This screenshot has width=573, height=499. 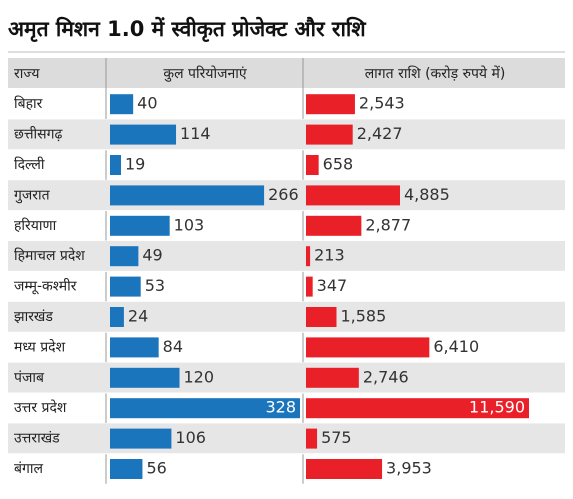 I want to click on state-label: हरियाणा, so click(x=35, y=225).